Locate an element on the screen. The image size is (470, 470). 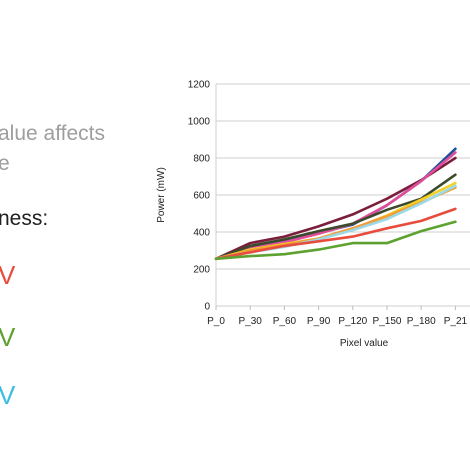
slide-list-item-green: V is located at coordinates (8, 337).